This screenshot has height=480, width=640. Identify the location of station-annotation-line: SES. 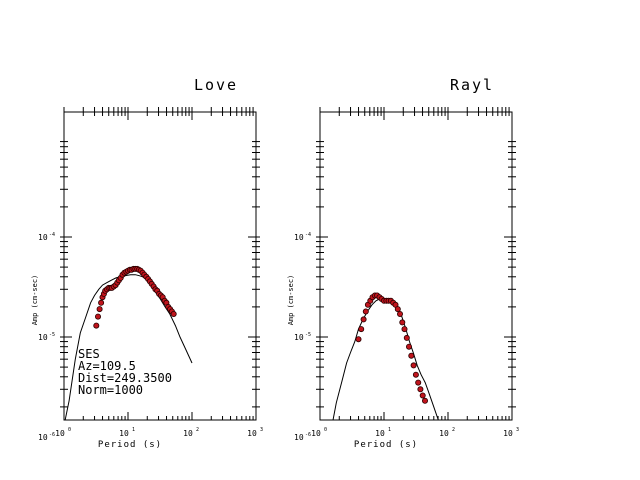
(89, 354).